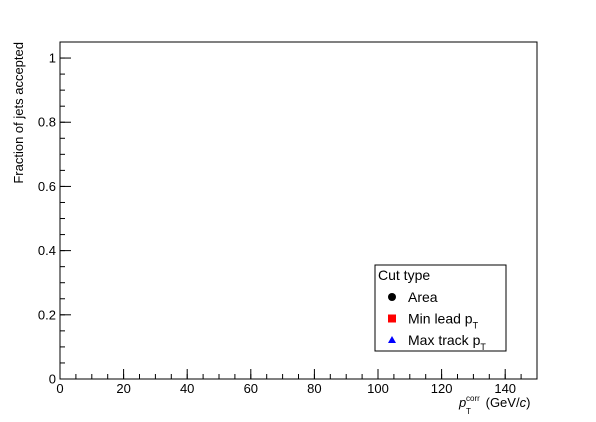 This screenshot has width=596, height=422. I want to click on x-axis-label-sub: T, so click(468, 411).